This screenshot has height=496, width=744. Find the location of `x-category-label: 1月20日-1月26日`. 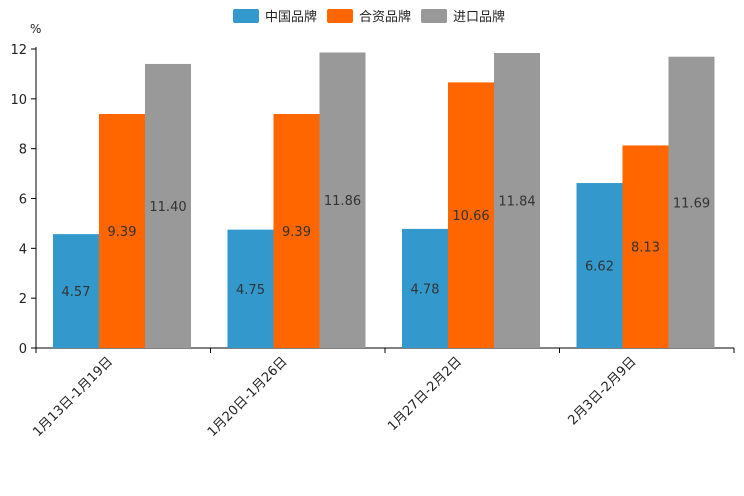

x-category-label: 1月20日-1月26日 is located at coordinates (248, 397).